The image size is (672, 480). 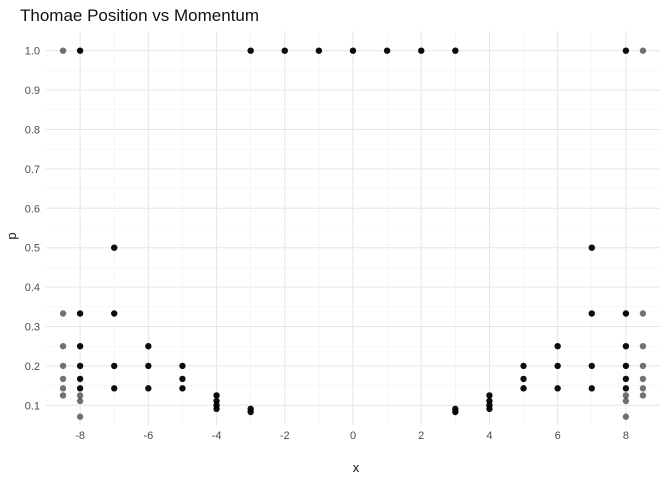 I want to click on x-tick-label: 2, so click(x=421, y=436).